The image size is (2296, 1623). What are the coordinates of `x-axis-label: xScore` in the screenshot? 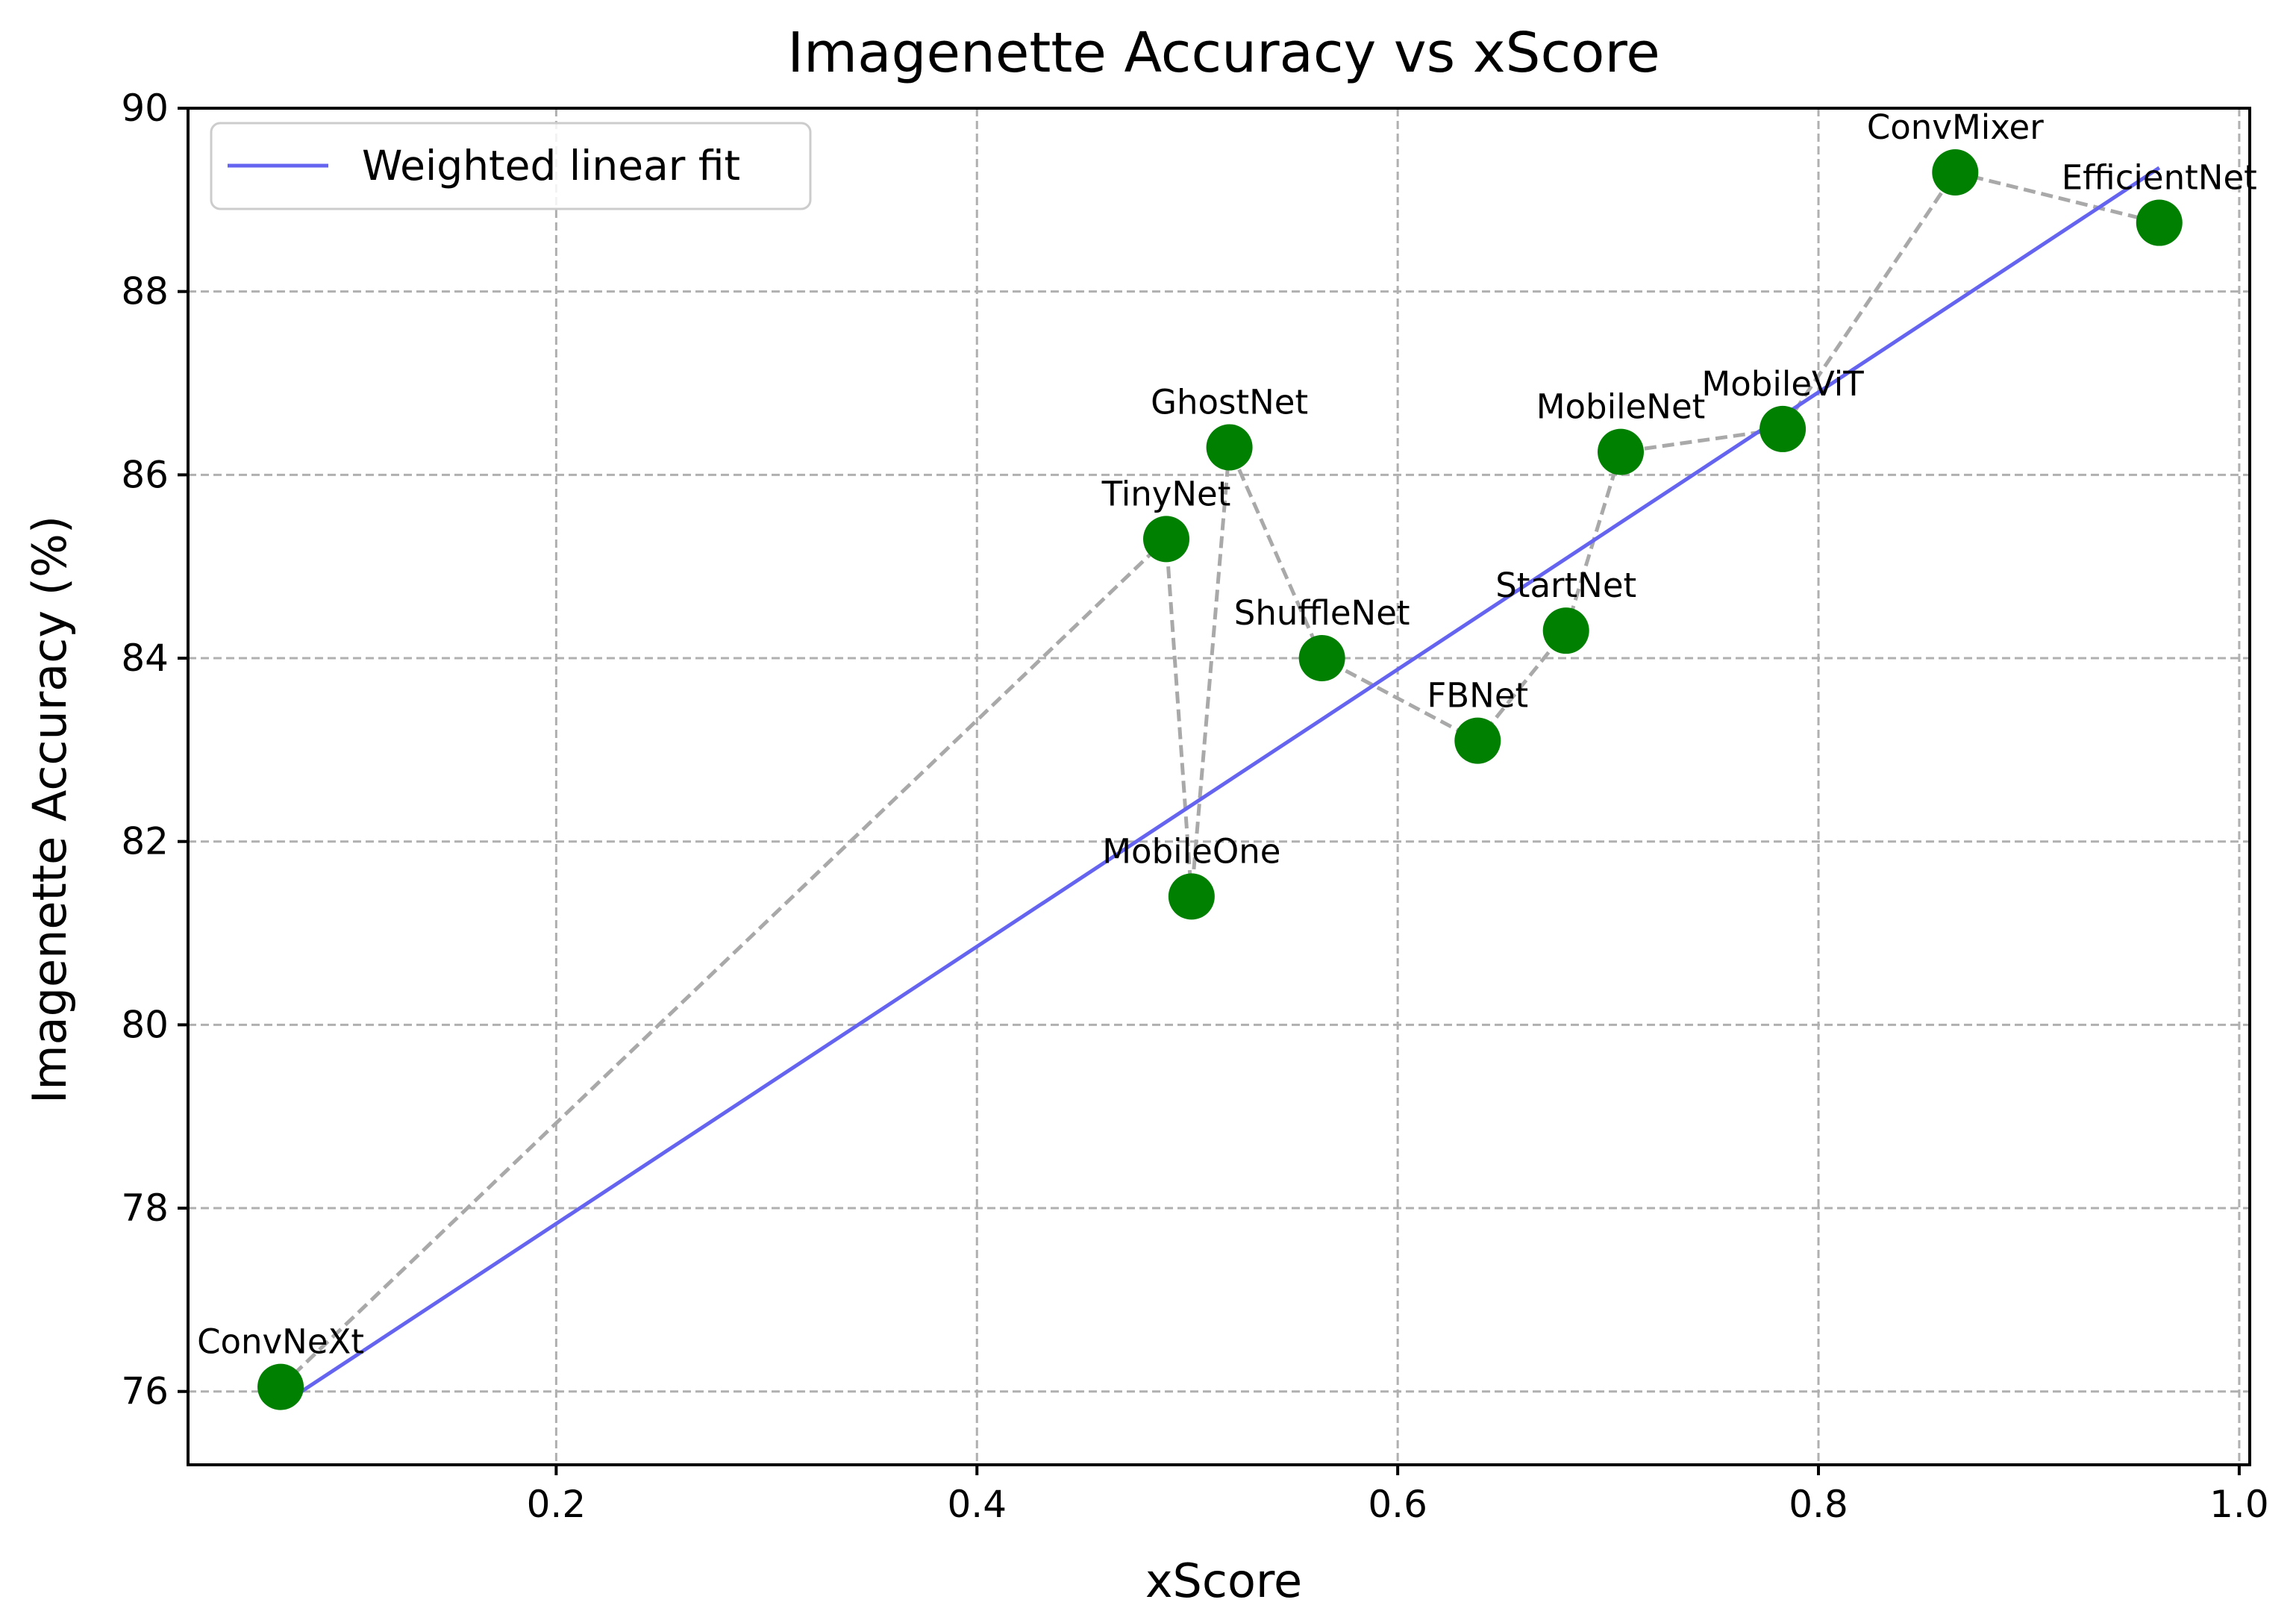 It's located at (1223, 1581).